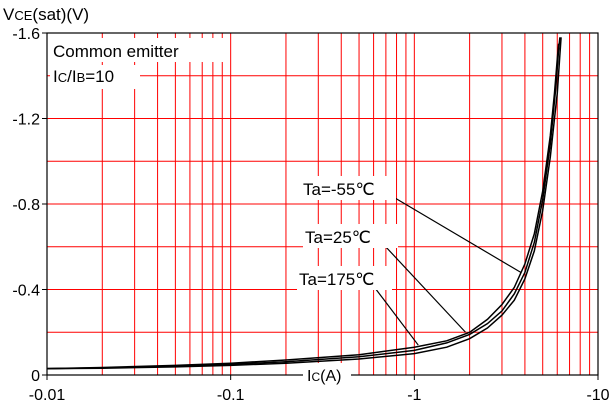  I want to click on x-axis-title-bg, so click(327, 374).